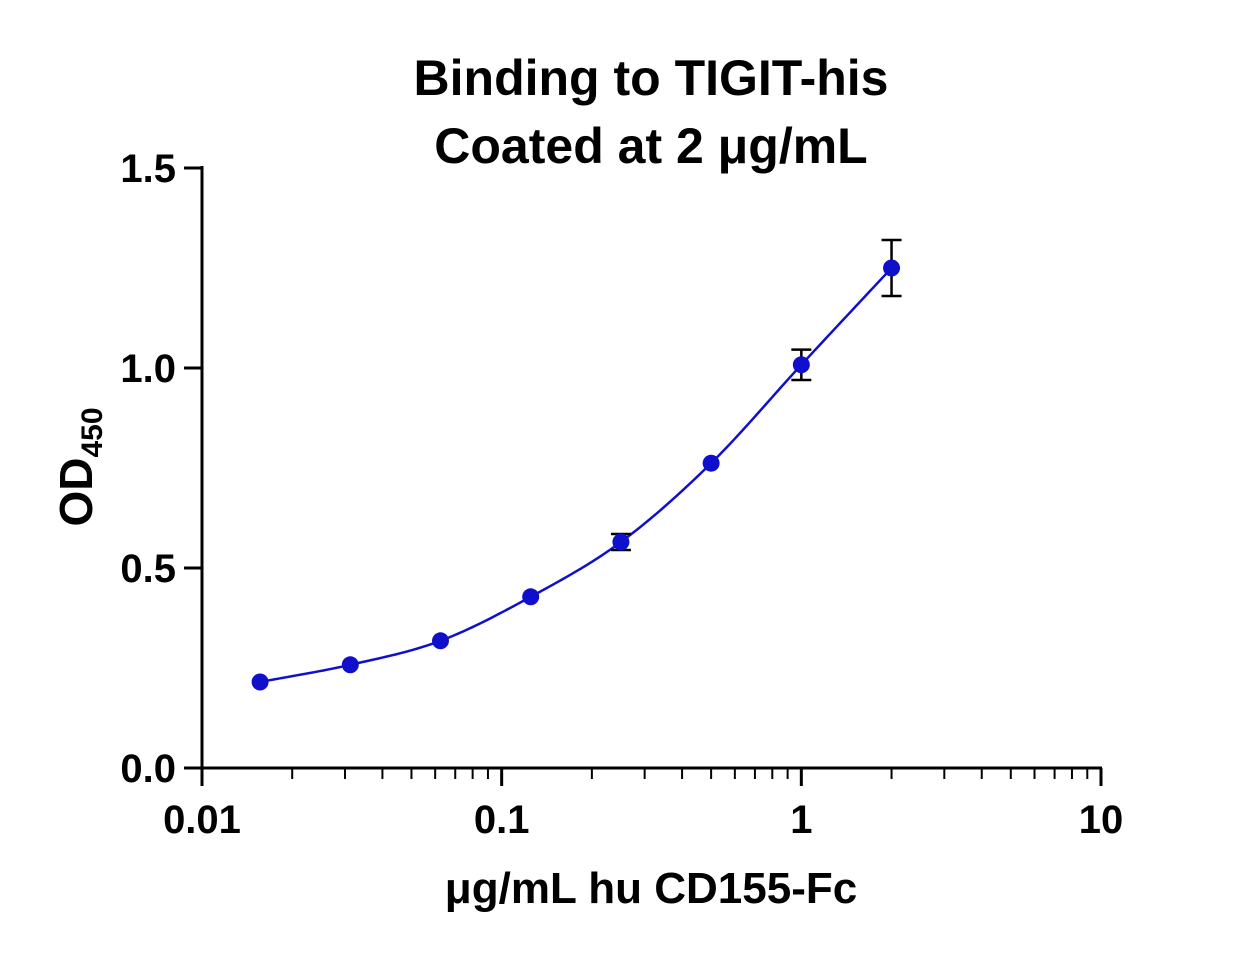 The width and height of the screenshot is (1239, 960). What do you see at coordinates (651, 888) in the screenshot?
I see `x-axis-label: μg/mL hu CD155-Fc` at bounding box center [651, 888].